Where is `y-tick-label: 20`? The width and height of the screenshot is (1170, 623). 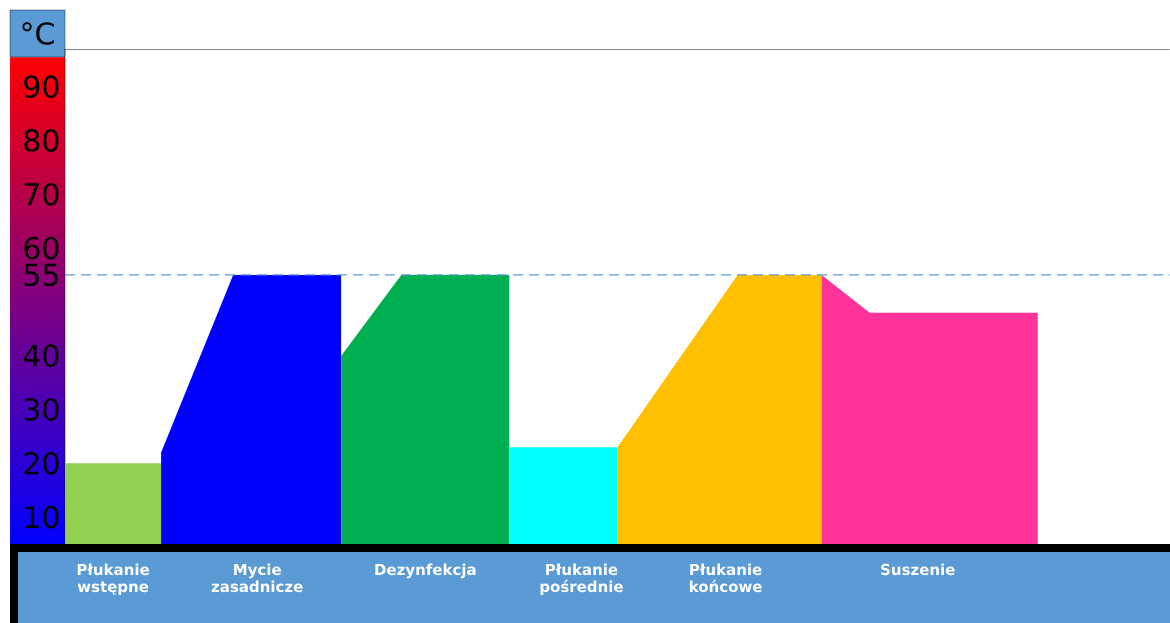 y-tick-label: 20 is located at coordinates (41, 463).